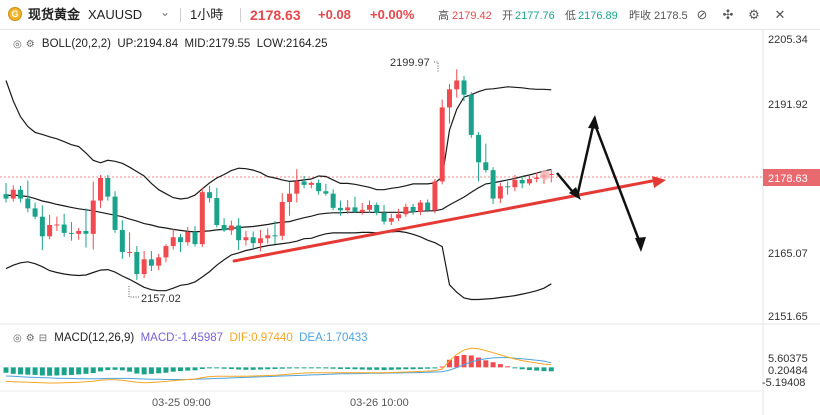  I want to click on time-axis-label: 03-25 09:00, so click(181, 403).